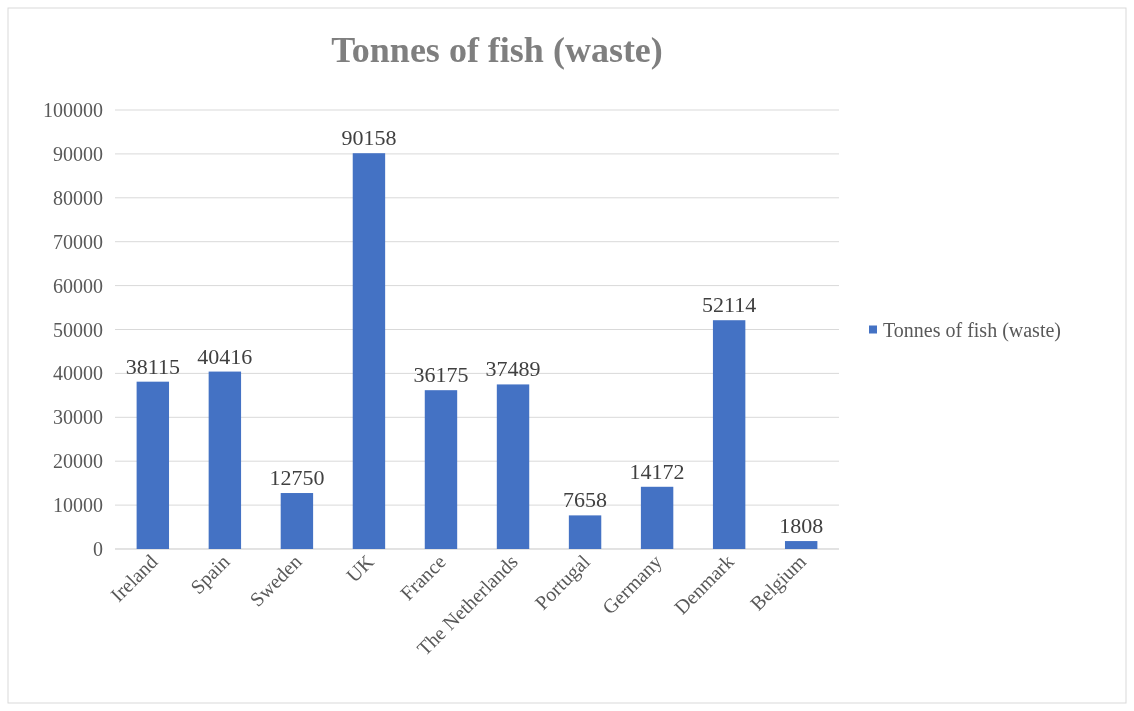 The height and width of the screenshot is (711, 1134). Describe the element at coordinates (78, 461) in the screenshot. I see `y-tick-label: 20000` at that location.